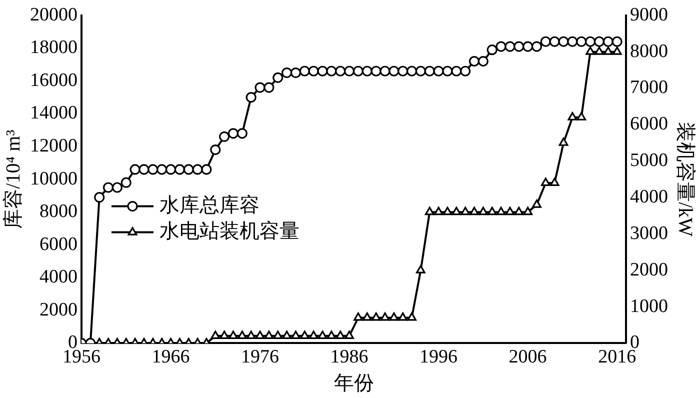 The height and width of the screenshot is (398, 700). I want to click on y2-tick-label: 4000, so click(649, 197).